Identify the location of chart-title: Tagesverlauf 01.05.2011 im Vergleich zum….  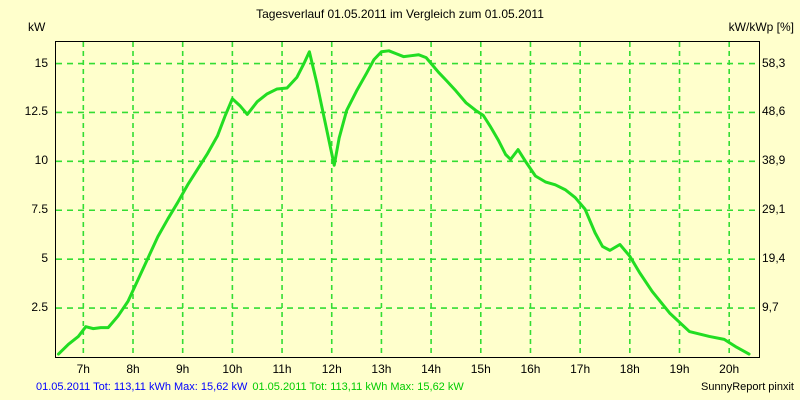
(400, 14).